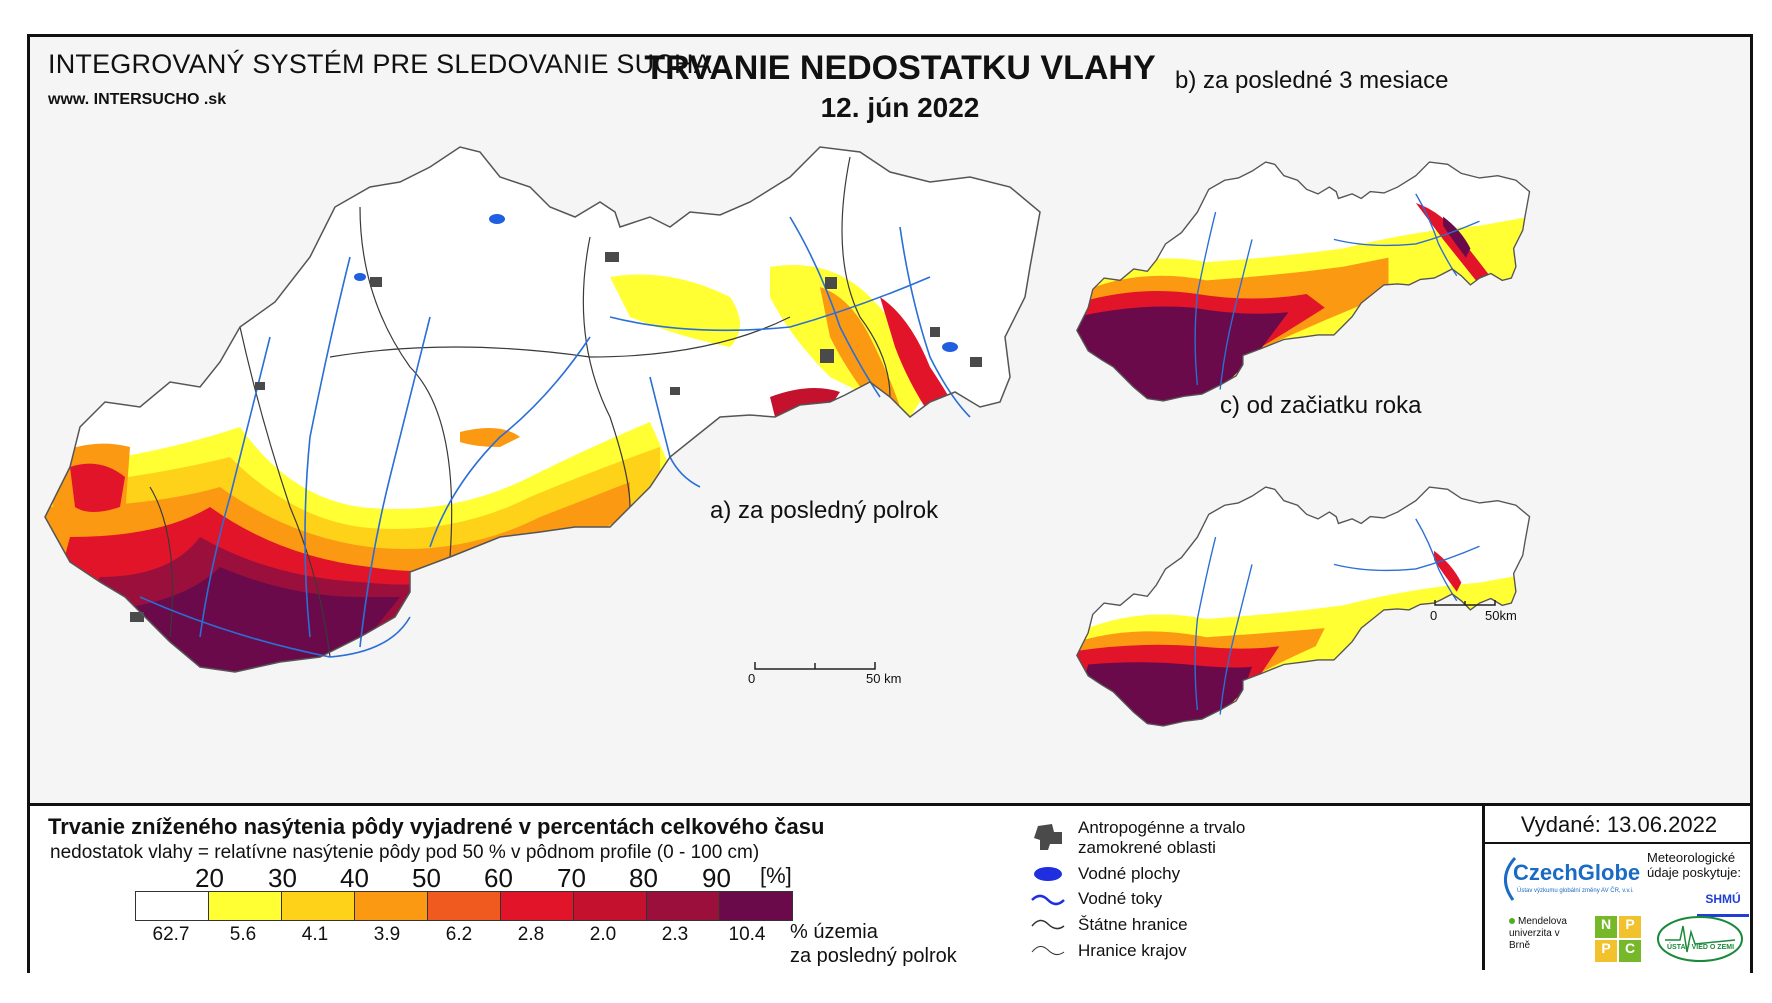  Describe the element at coordinates (873, 956) in the screenshot. I see `share-label-2: za posledný polrok` at that location.